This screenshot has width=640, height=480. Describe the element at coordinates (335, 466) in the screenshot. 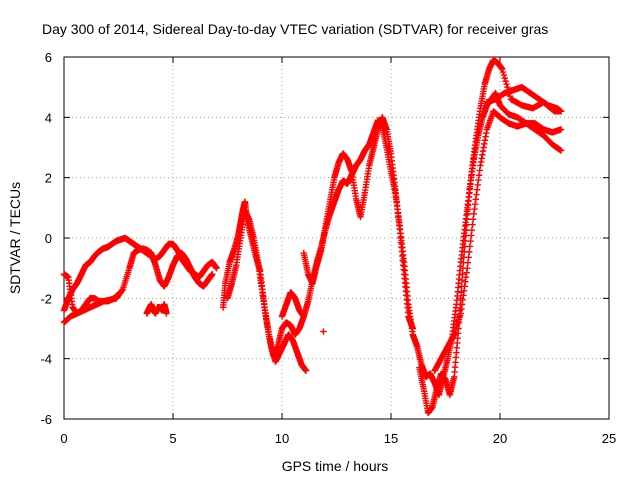

I see `x-axis-label: GPS time / hours` at that location.